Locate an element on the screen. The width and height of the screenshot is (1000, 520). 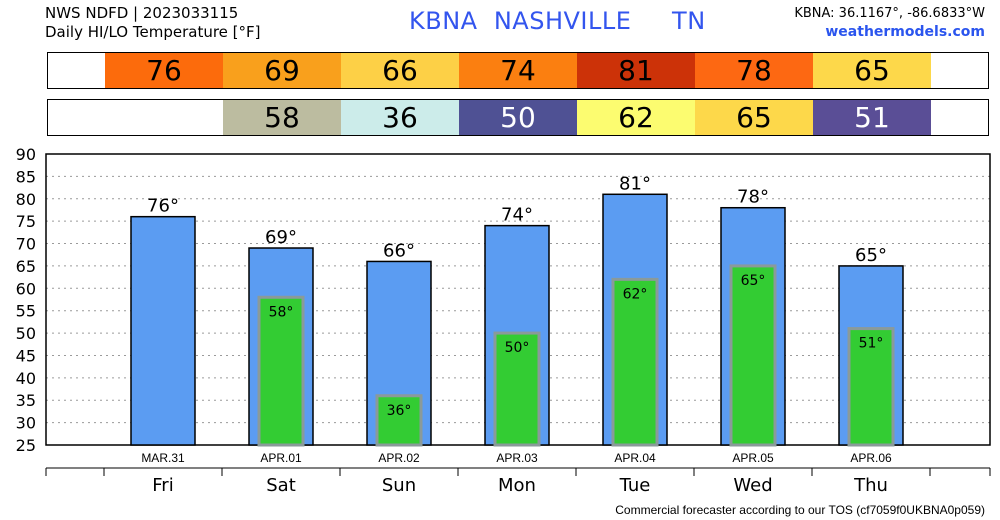
date-label: APR.04 is located at coordinates (635, 458).